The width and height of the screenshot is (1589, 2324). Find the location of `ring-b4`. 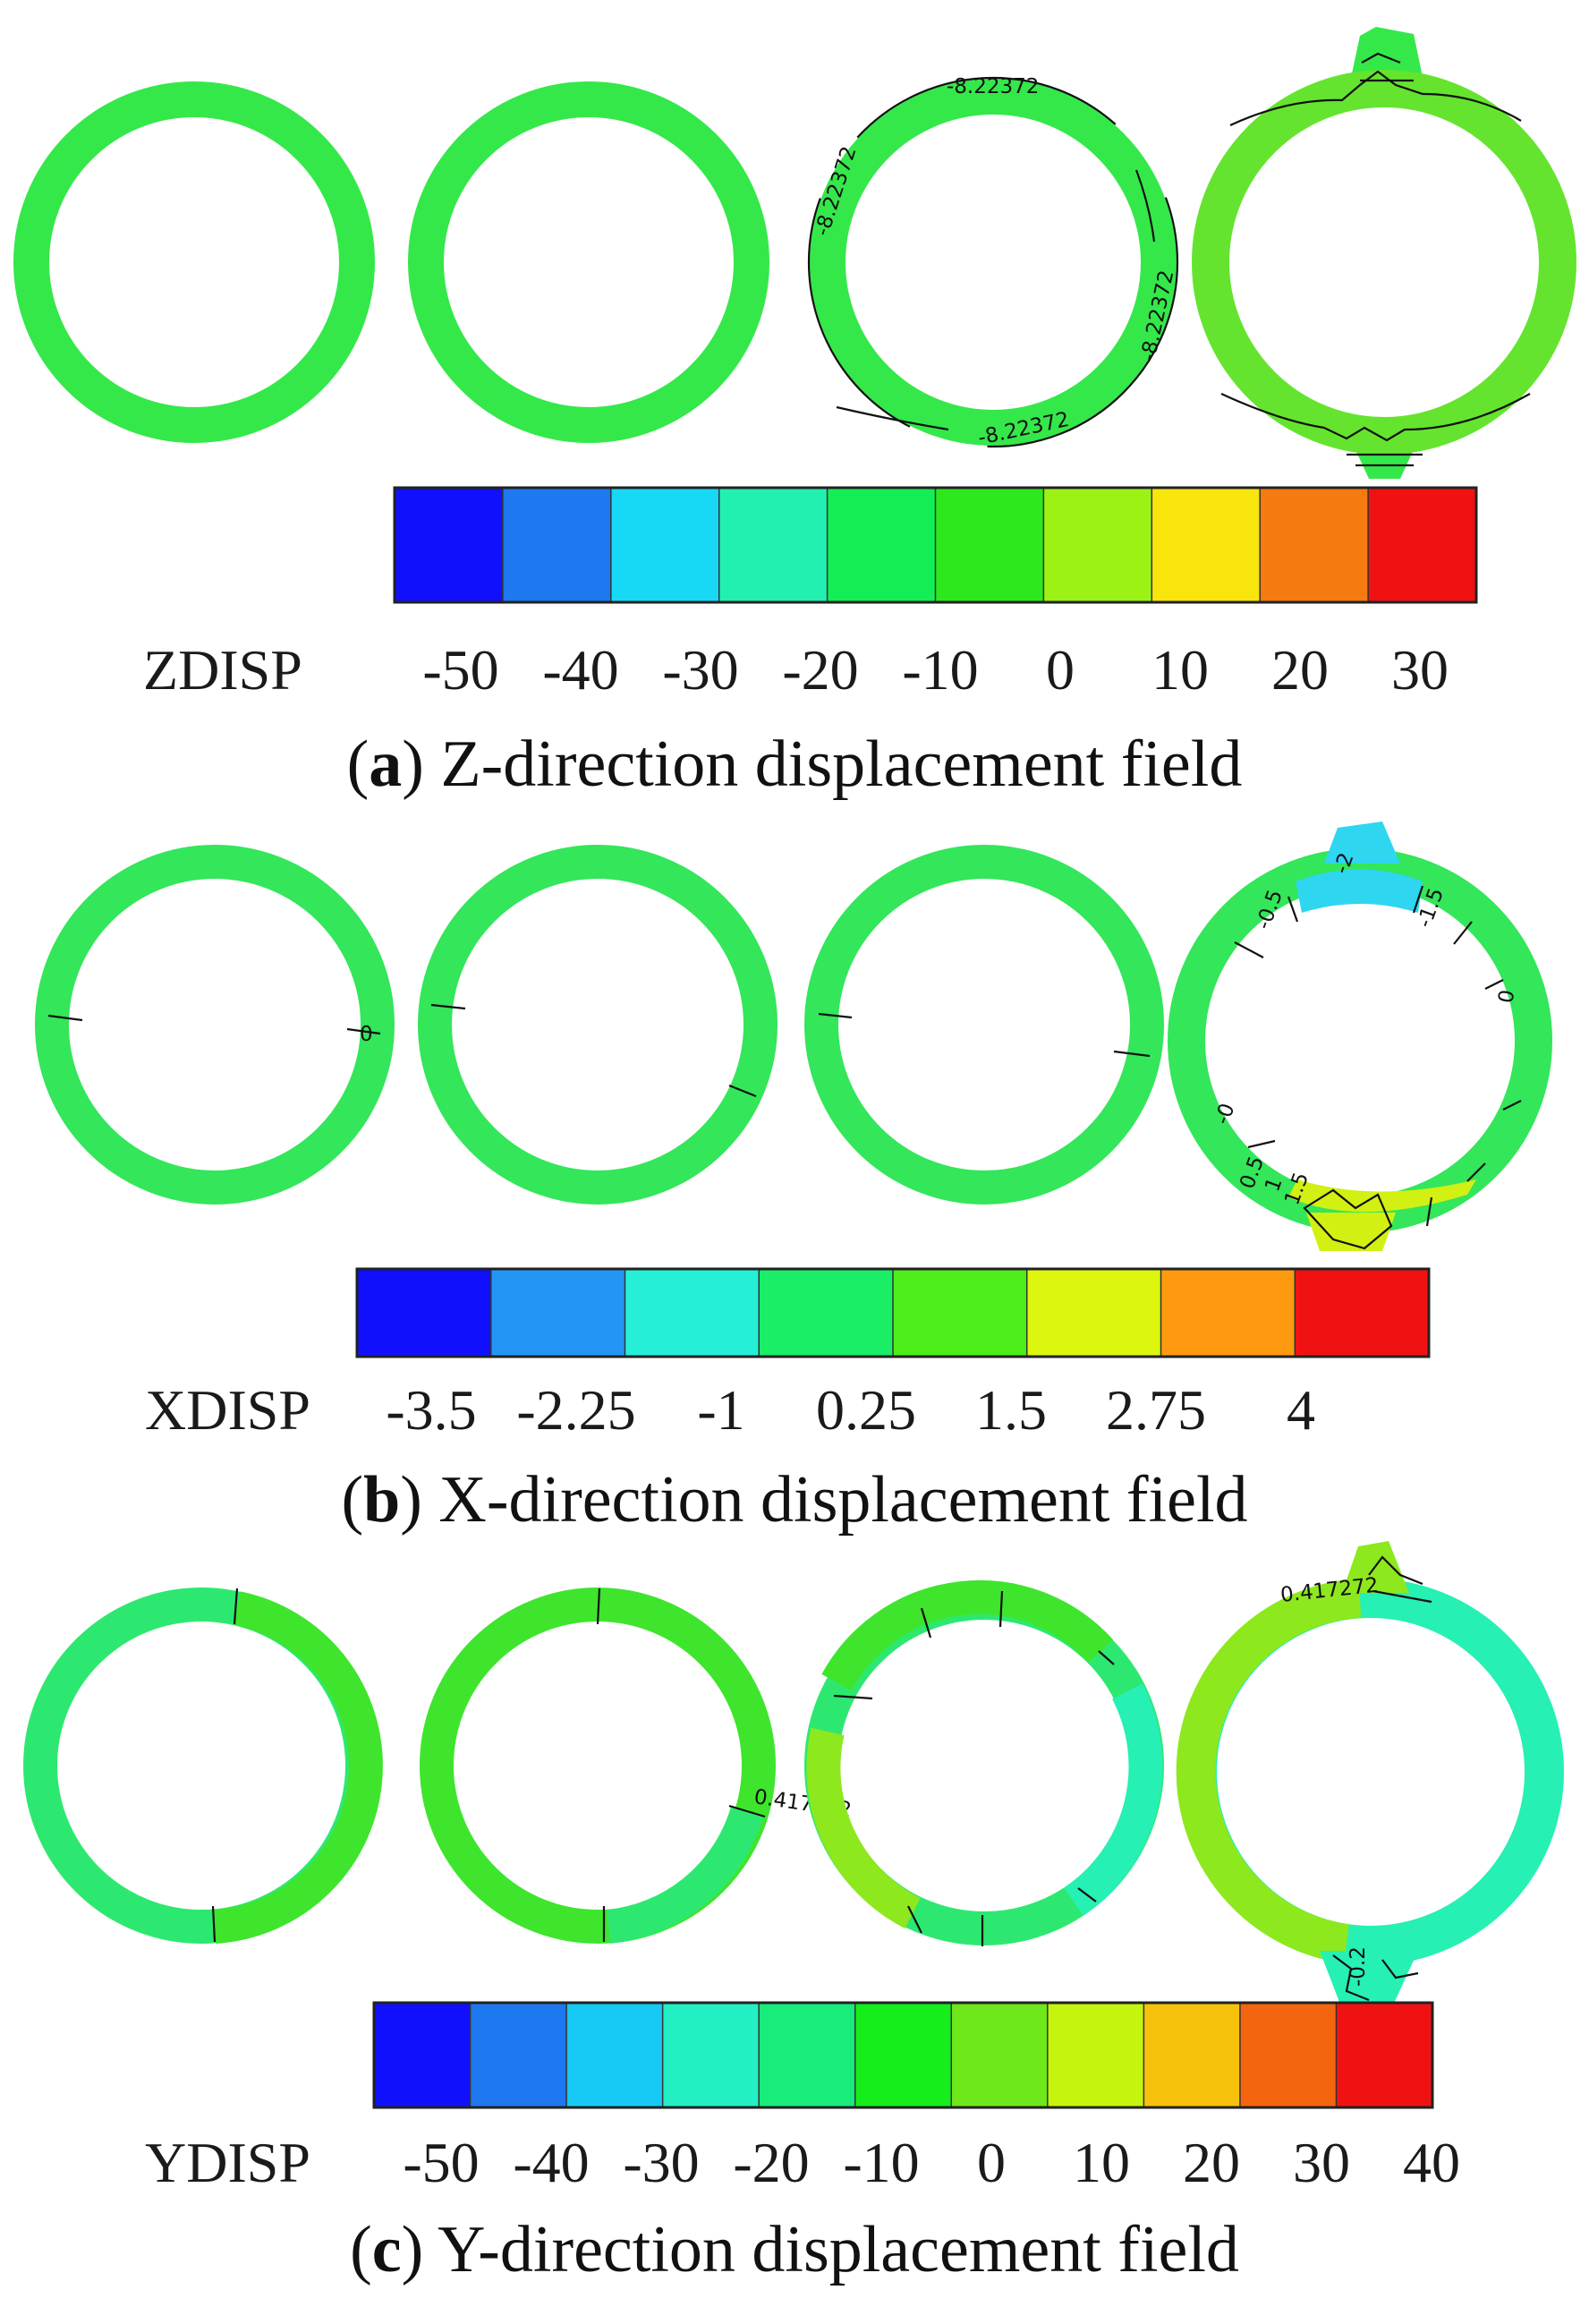

ring-b4 is located at coordinates (1360, 1036).